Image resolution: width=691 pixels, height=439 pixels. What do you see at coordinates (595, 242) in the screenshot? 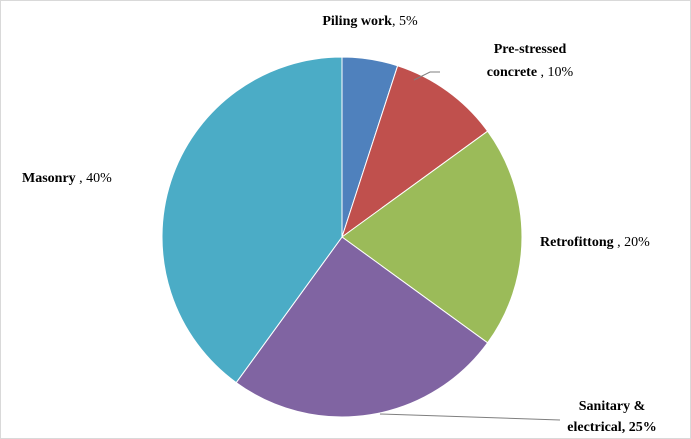
I see `label-retrofittong: Retrofittong , 20%` at bounding box center [595, 242].